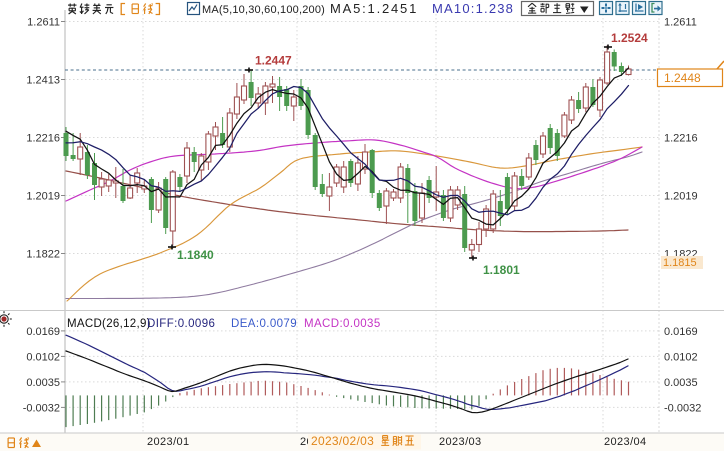 The height and width of the screenshot is (456, 724). What do you see at coordinates (43, 255) in the screenshot?
I see `svg-text: 1.1822` at bounding box center [43, 255].